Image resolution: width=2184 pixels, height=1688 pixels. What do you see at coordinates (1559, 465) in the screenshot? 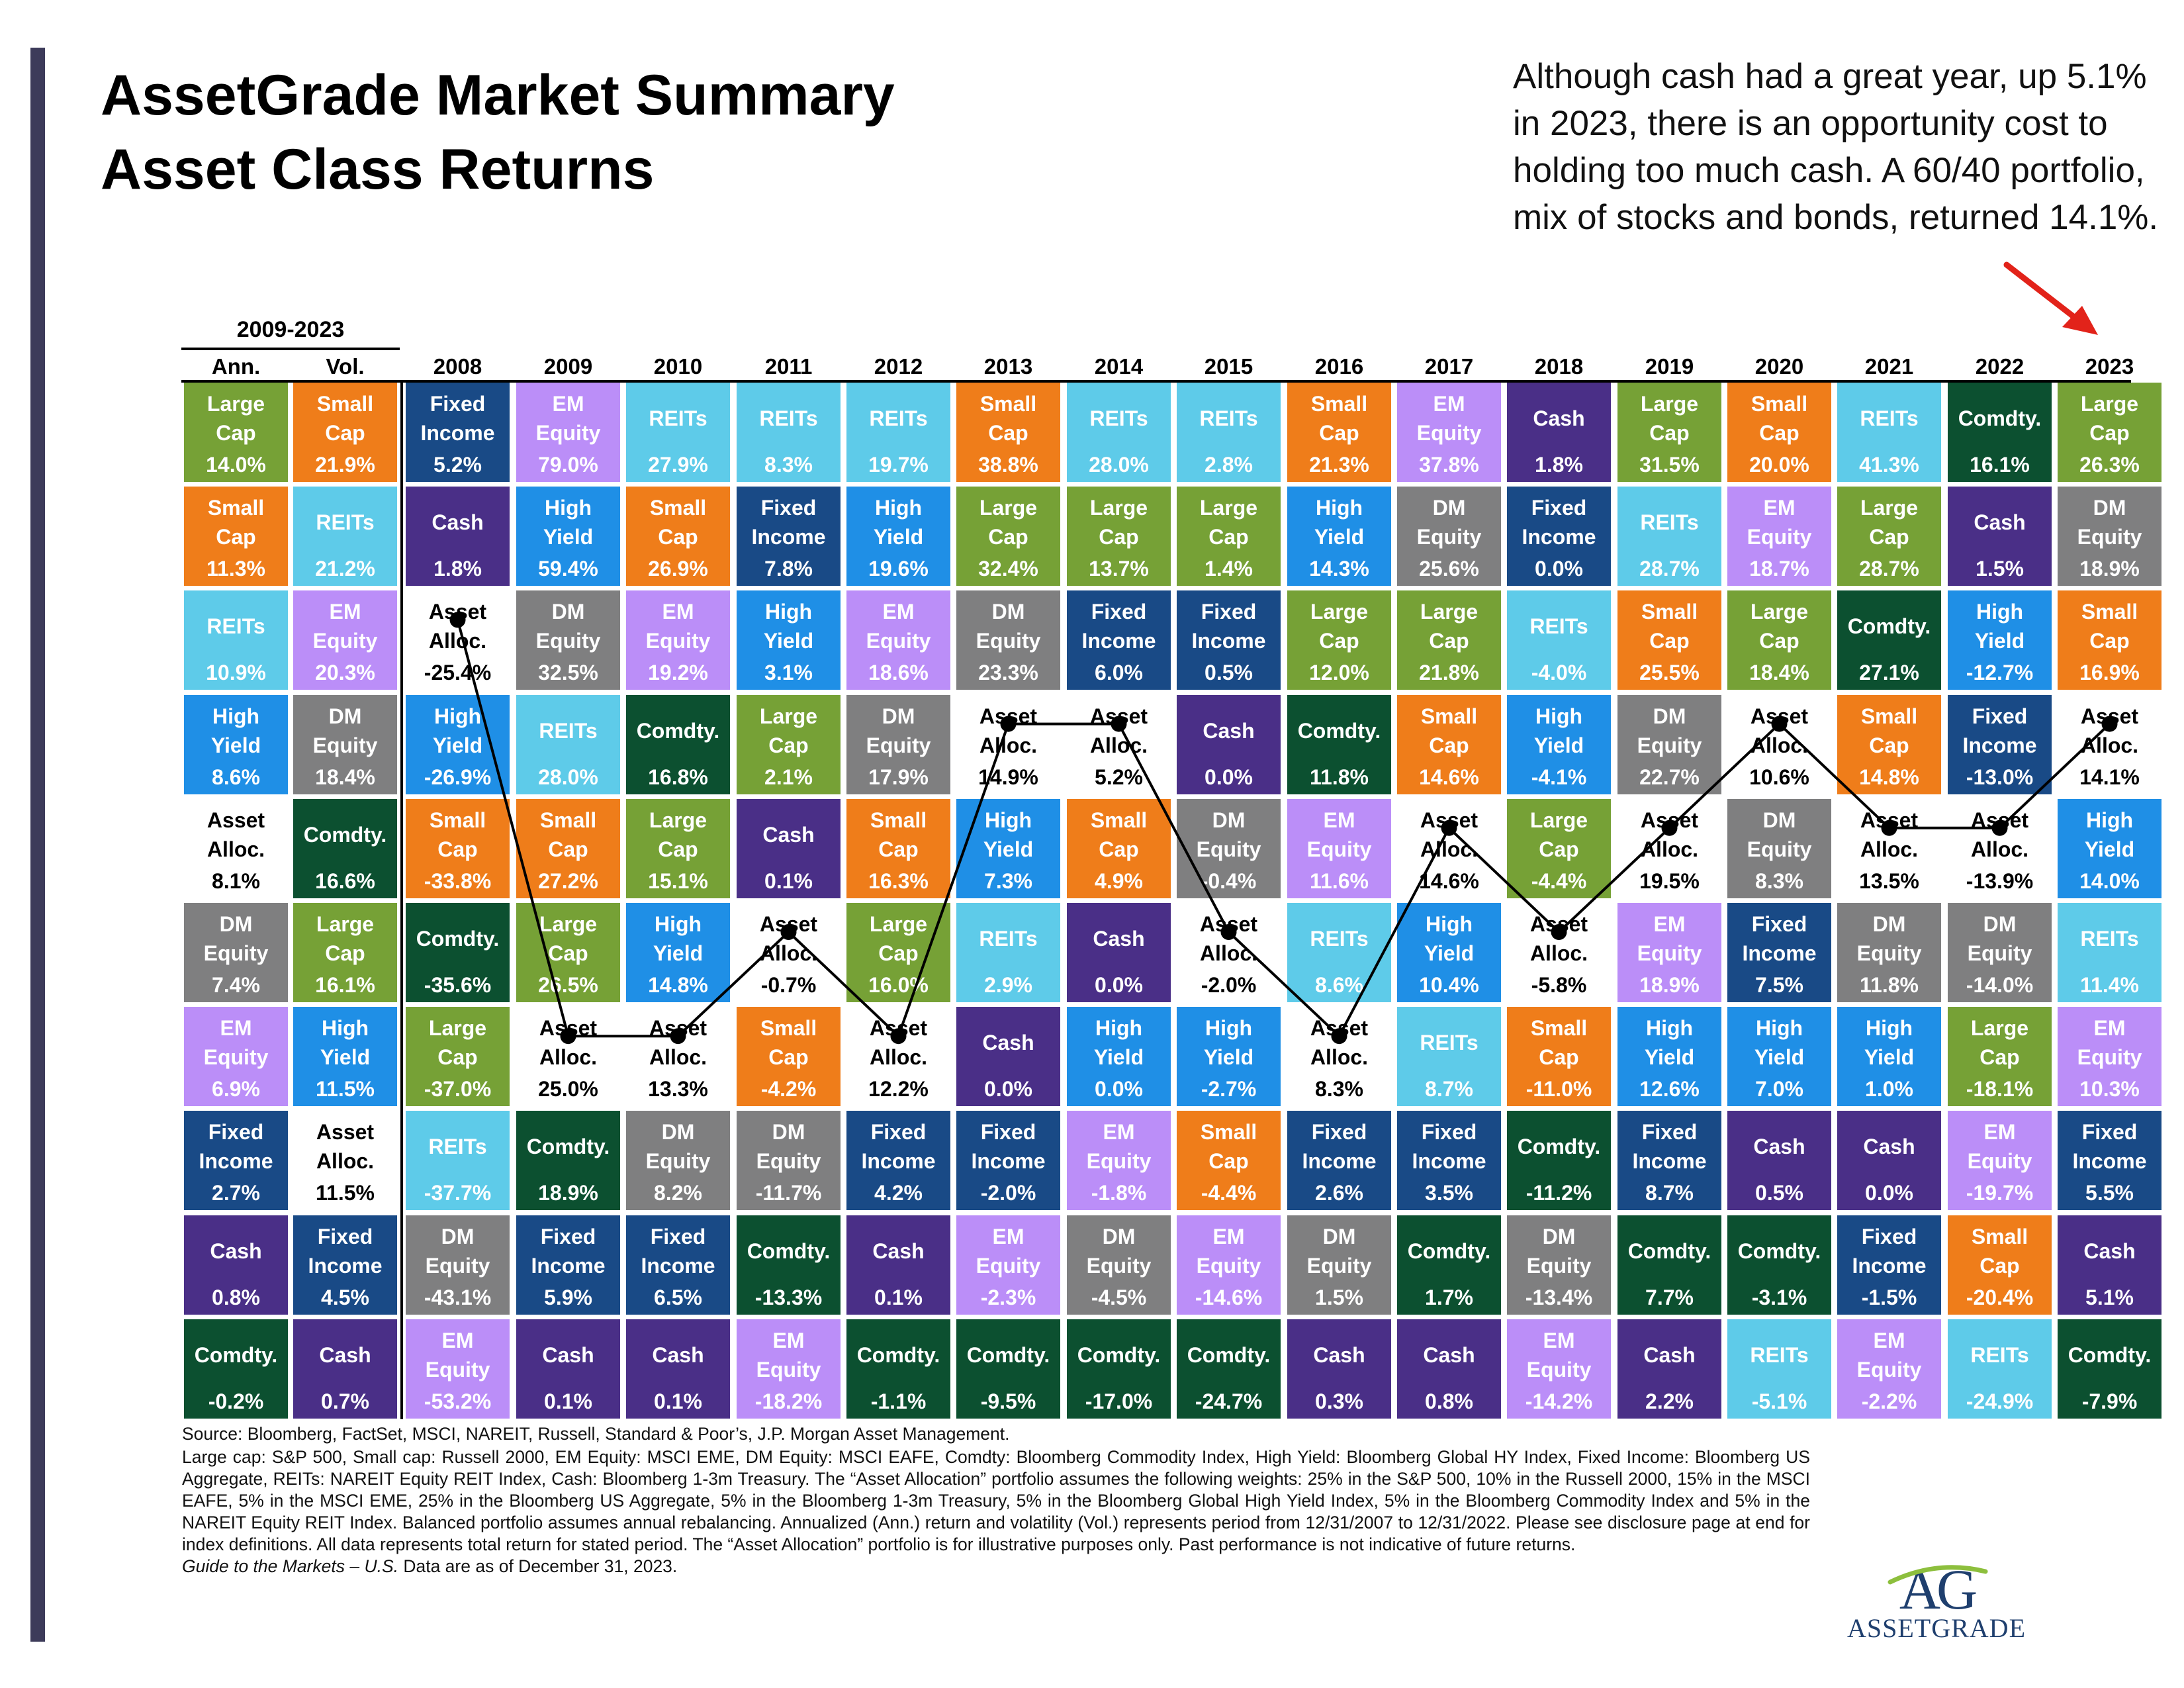
I see `cell-return-value: 1.8%` at bounding box center [1559, 465].